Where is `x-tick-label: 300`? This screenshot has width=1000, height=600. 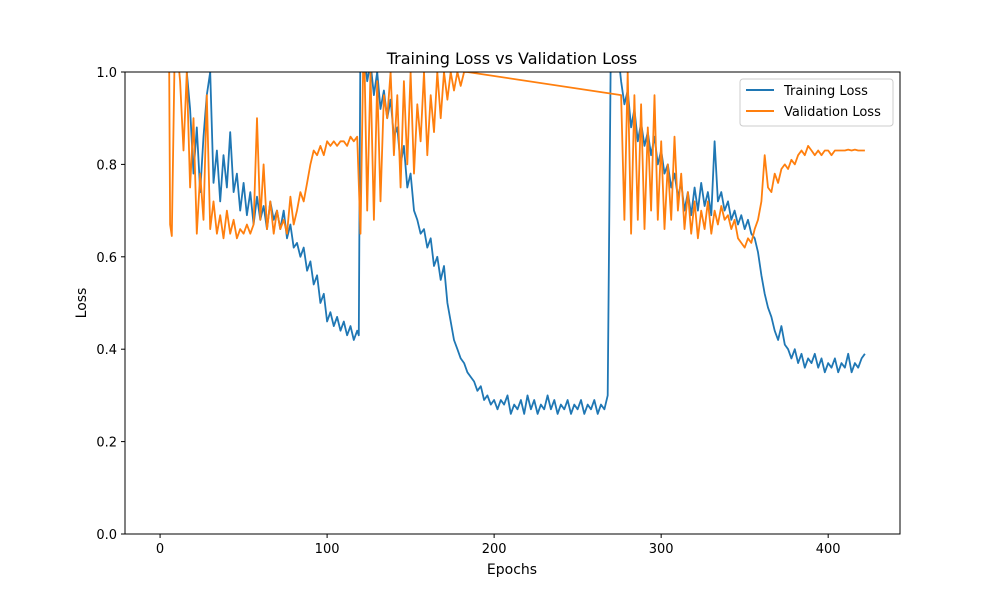 x-tick-label: 300 is located at coordinates (661, 549).